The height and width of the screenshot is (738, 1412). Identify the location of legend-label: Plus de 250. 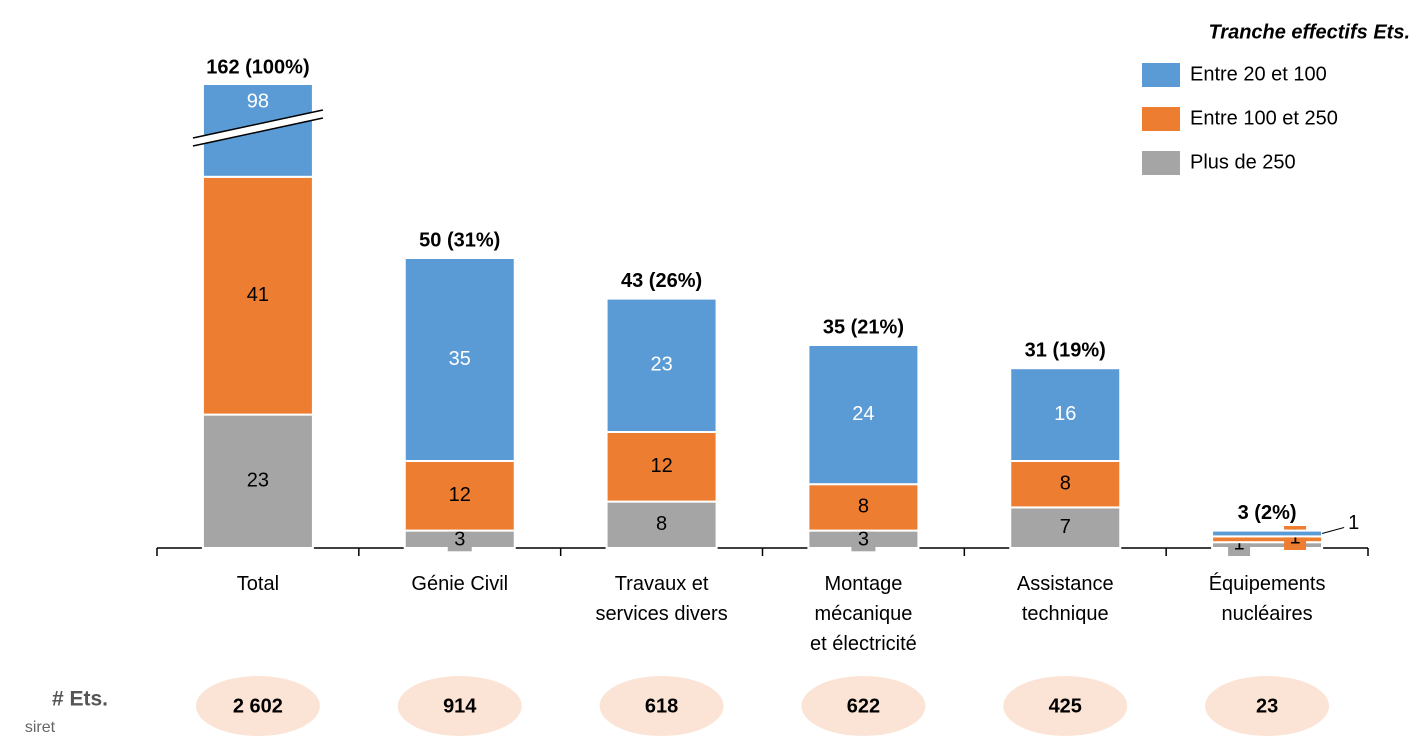
(1243, 162).